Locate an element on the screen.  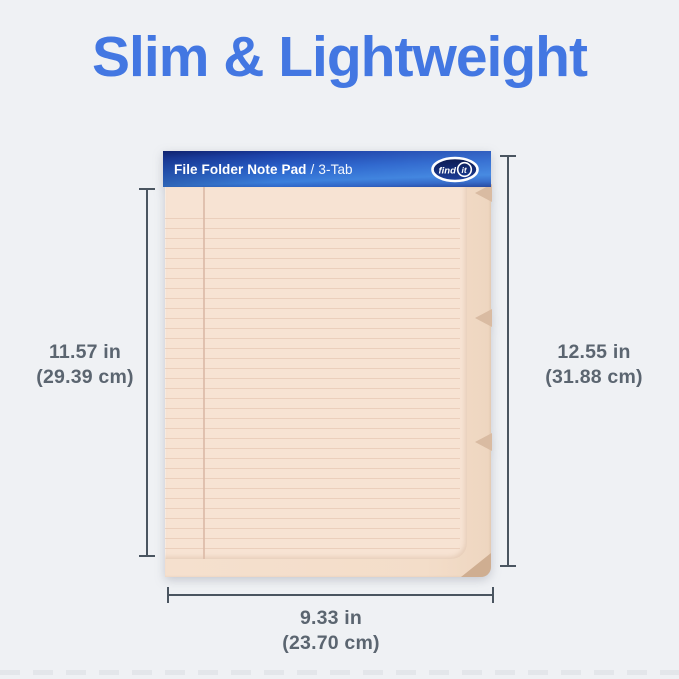
margin-line is located at coordinates (204, 373).